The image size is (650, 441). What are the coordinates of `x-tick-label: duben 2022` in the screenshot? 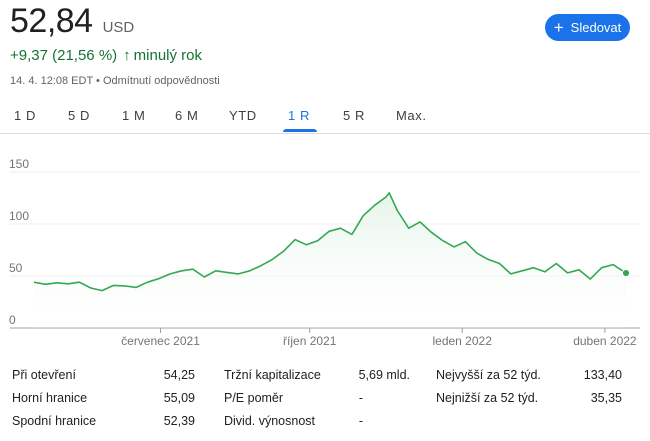 It's located at (605, 341).